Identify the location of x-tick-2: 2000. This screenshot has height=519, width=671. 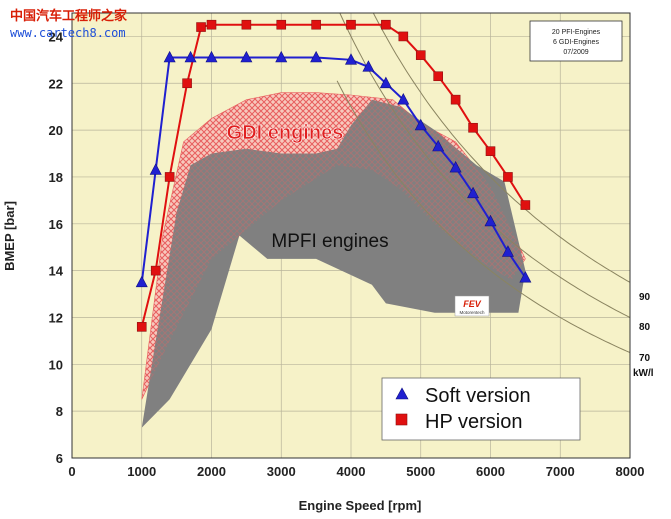
(211, 471).